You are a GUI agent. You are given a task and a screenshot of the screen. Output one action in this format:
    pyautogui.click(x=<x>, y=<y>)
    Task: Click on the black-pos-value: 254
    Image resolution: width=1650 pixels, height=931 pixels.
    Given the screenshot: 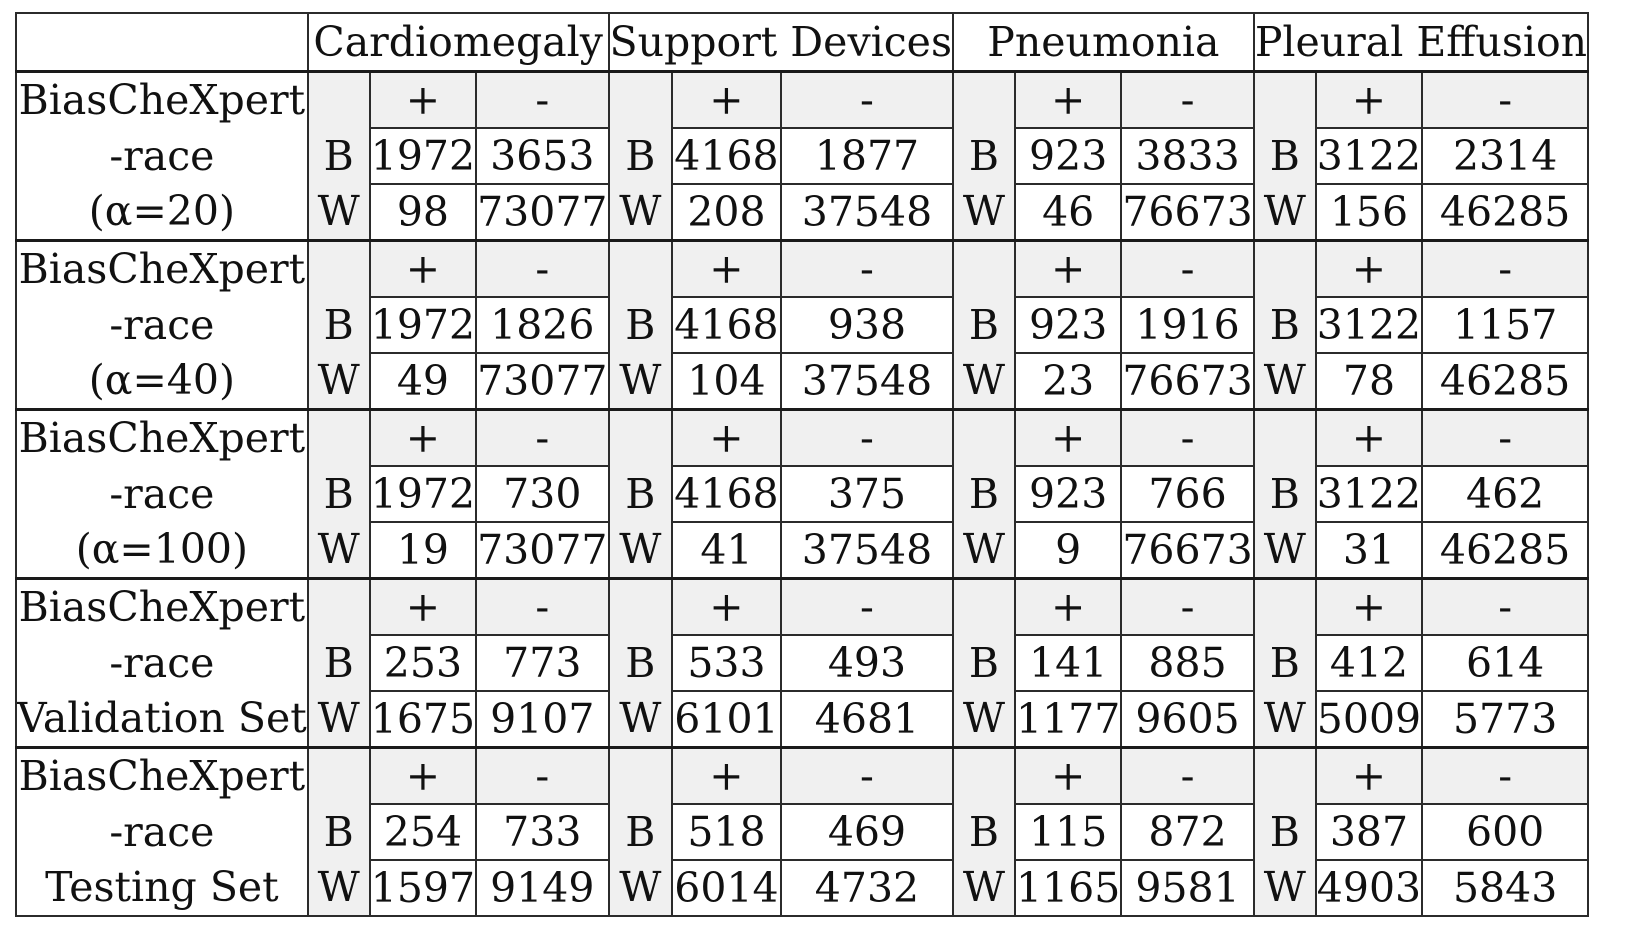 What is the action you would take?
    pyautogui.click(x=423, y=832)
    